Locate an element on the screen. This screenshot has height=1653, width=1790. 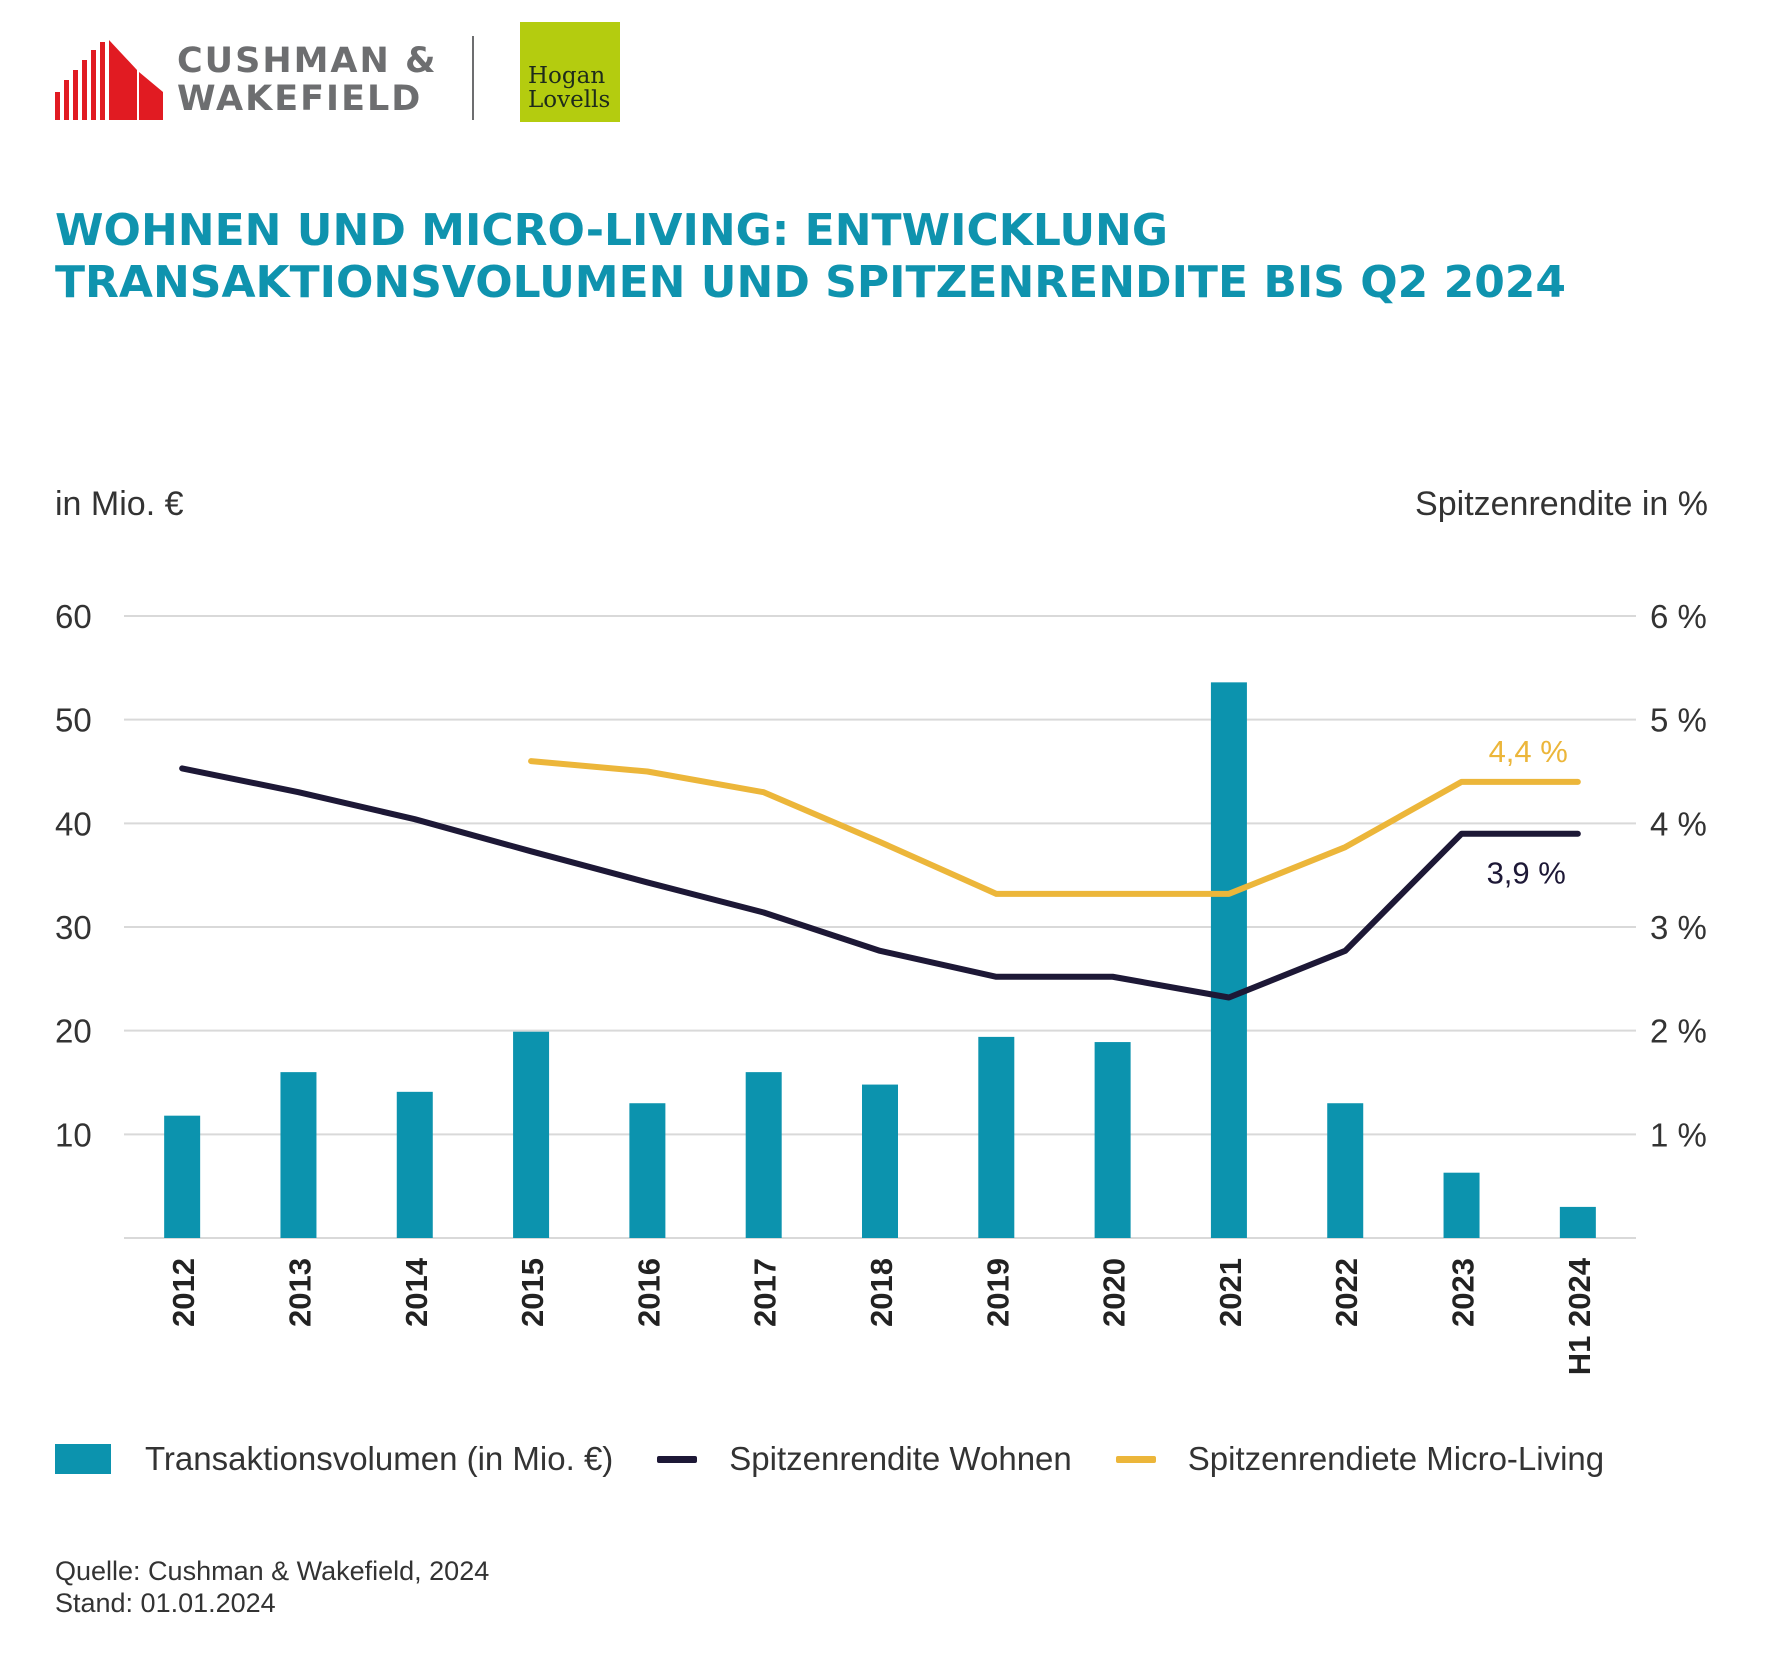
line-micro-living is located at coordinates (1054, 827).